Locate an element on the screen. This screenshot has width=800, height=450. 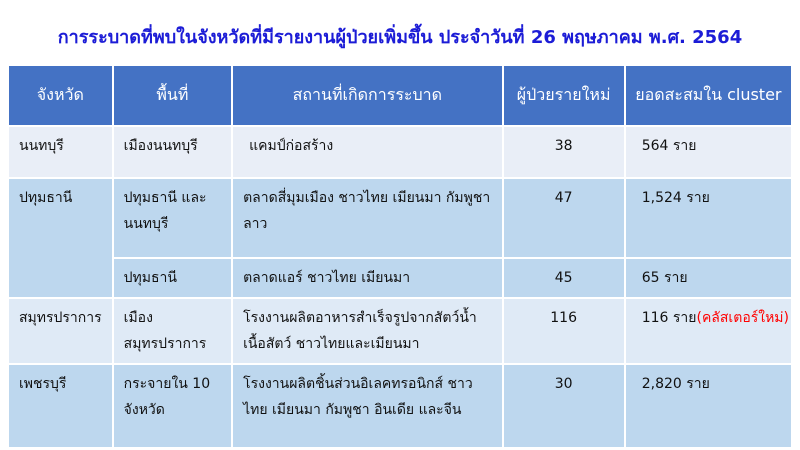
new-cases-cell: 30 is located at coordinates (563, 406).